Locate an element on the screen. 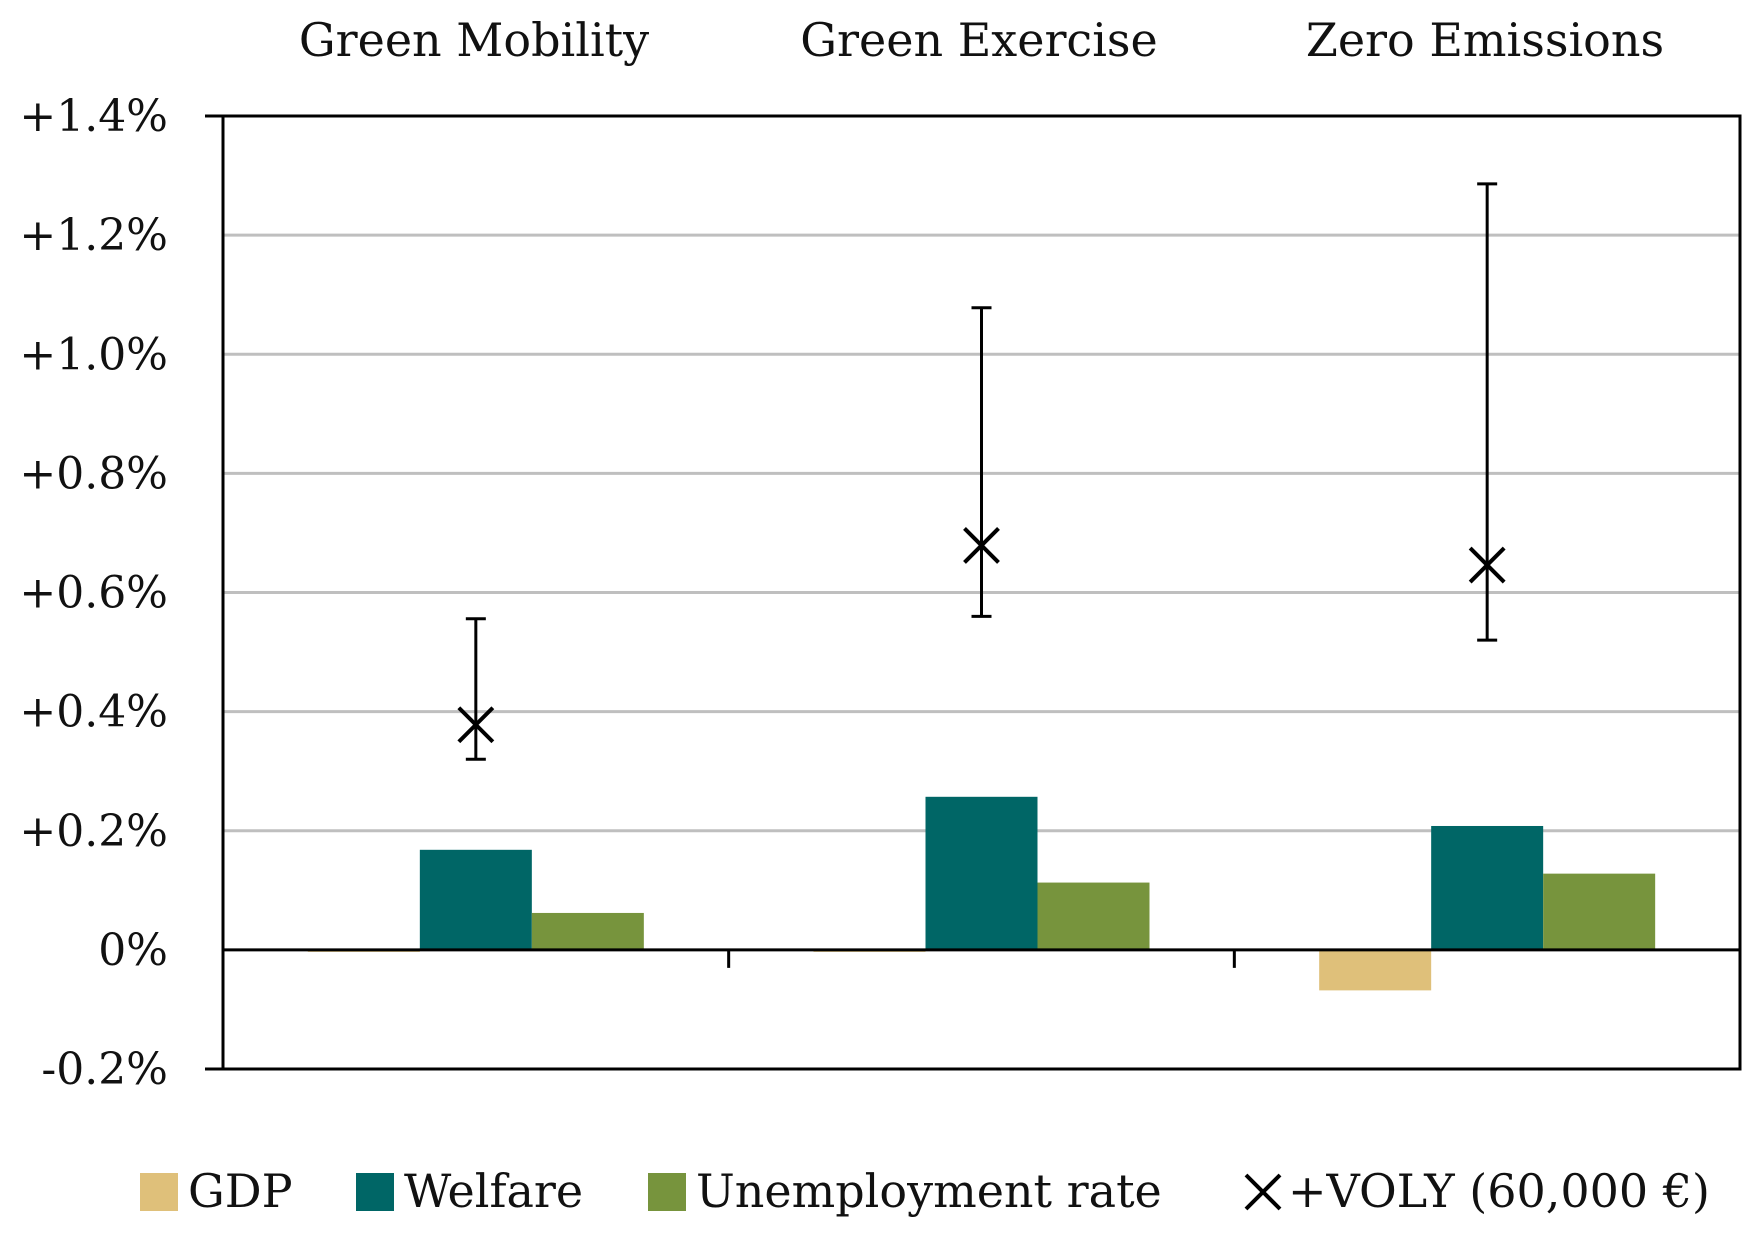 Image resolution: width=1757 pixels, height=1238 pixels. legend-label-welfare: Welfare is located at coordinates (493, 1191).